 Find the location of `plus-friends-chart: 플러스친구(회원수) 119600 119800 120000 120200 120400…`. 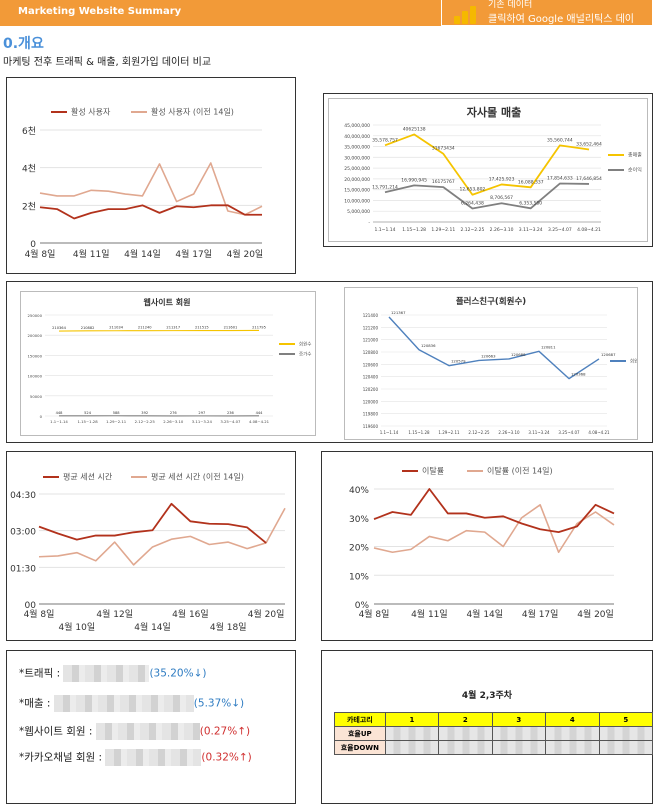

plus-friends-chart: 플러스친구(회원수) 119600 119800 120000 120200 120400… is located at coordinates (503, 365).